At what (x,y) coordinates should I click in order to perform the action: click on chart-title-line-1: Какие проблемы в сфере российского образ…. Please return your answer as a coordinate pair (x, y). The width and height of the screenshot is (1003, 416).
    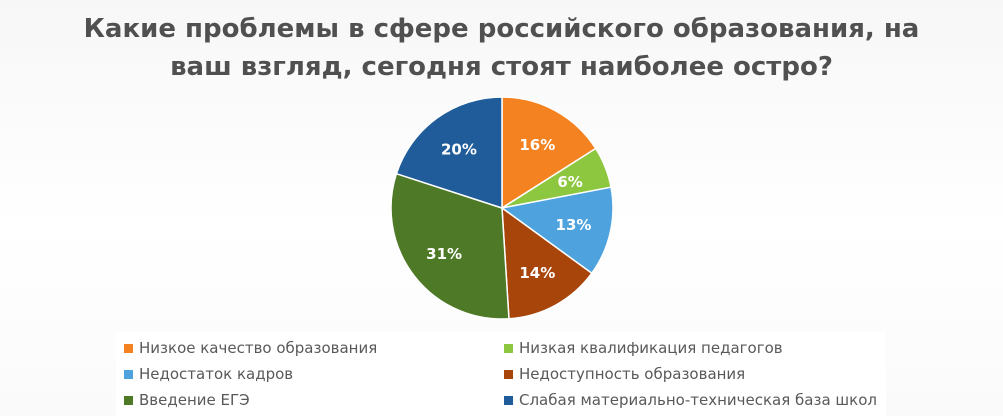
    Looking at the image, I should click on (501, 29).